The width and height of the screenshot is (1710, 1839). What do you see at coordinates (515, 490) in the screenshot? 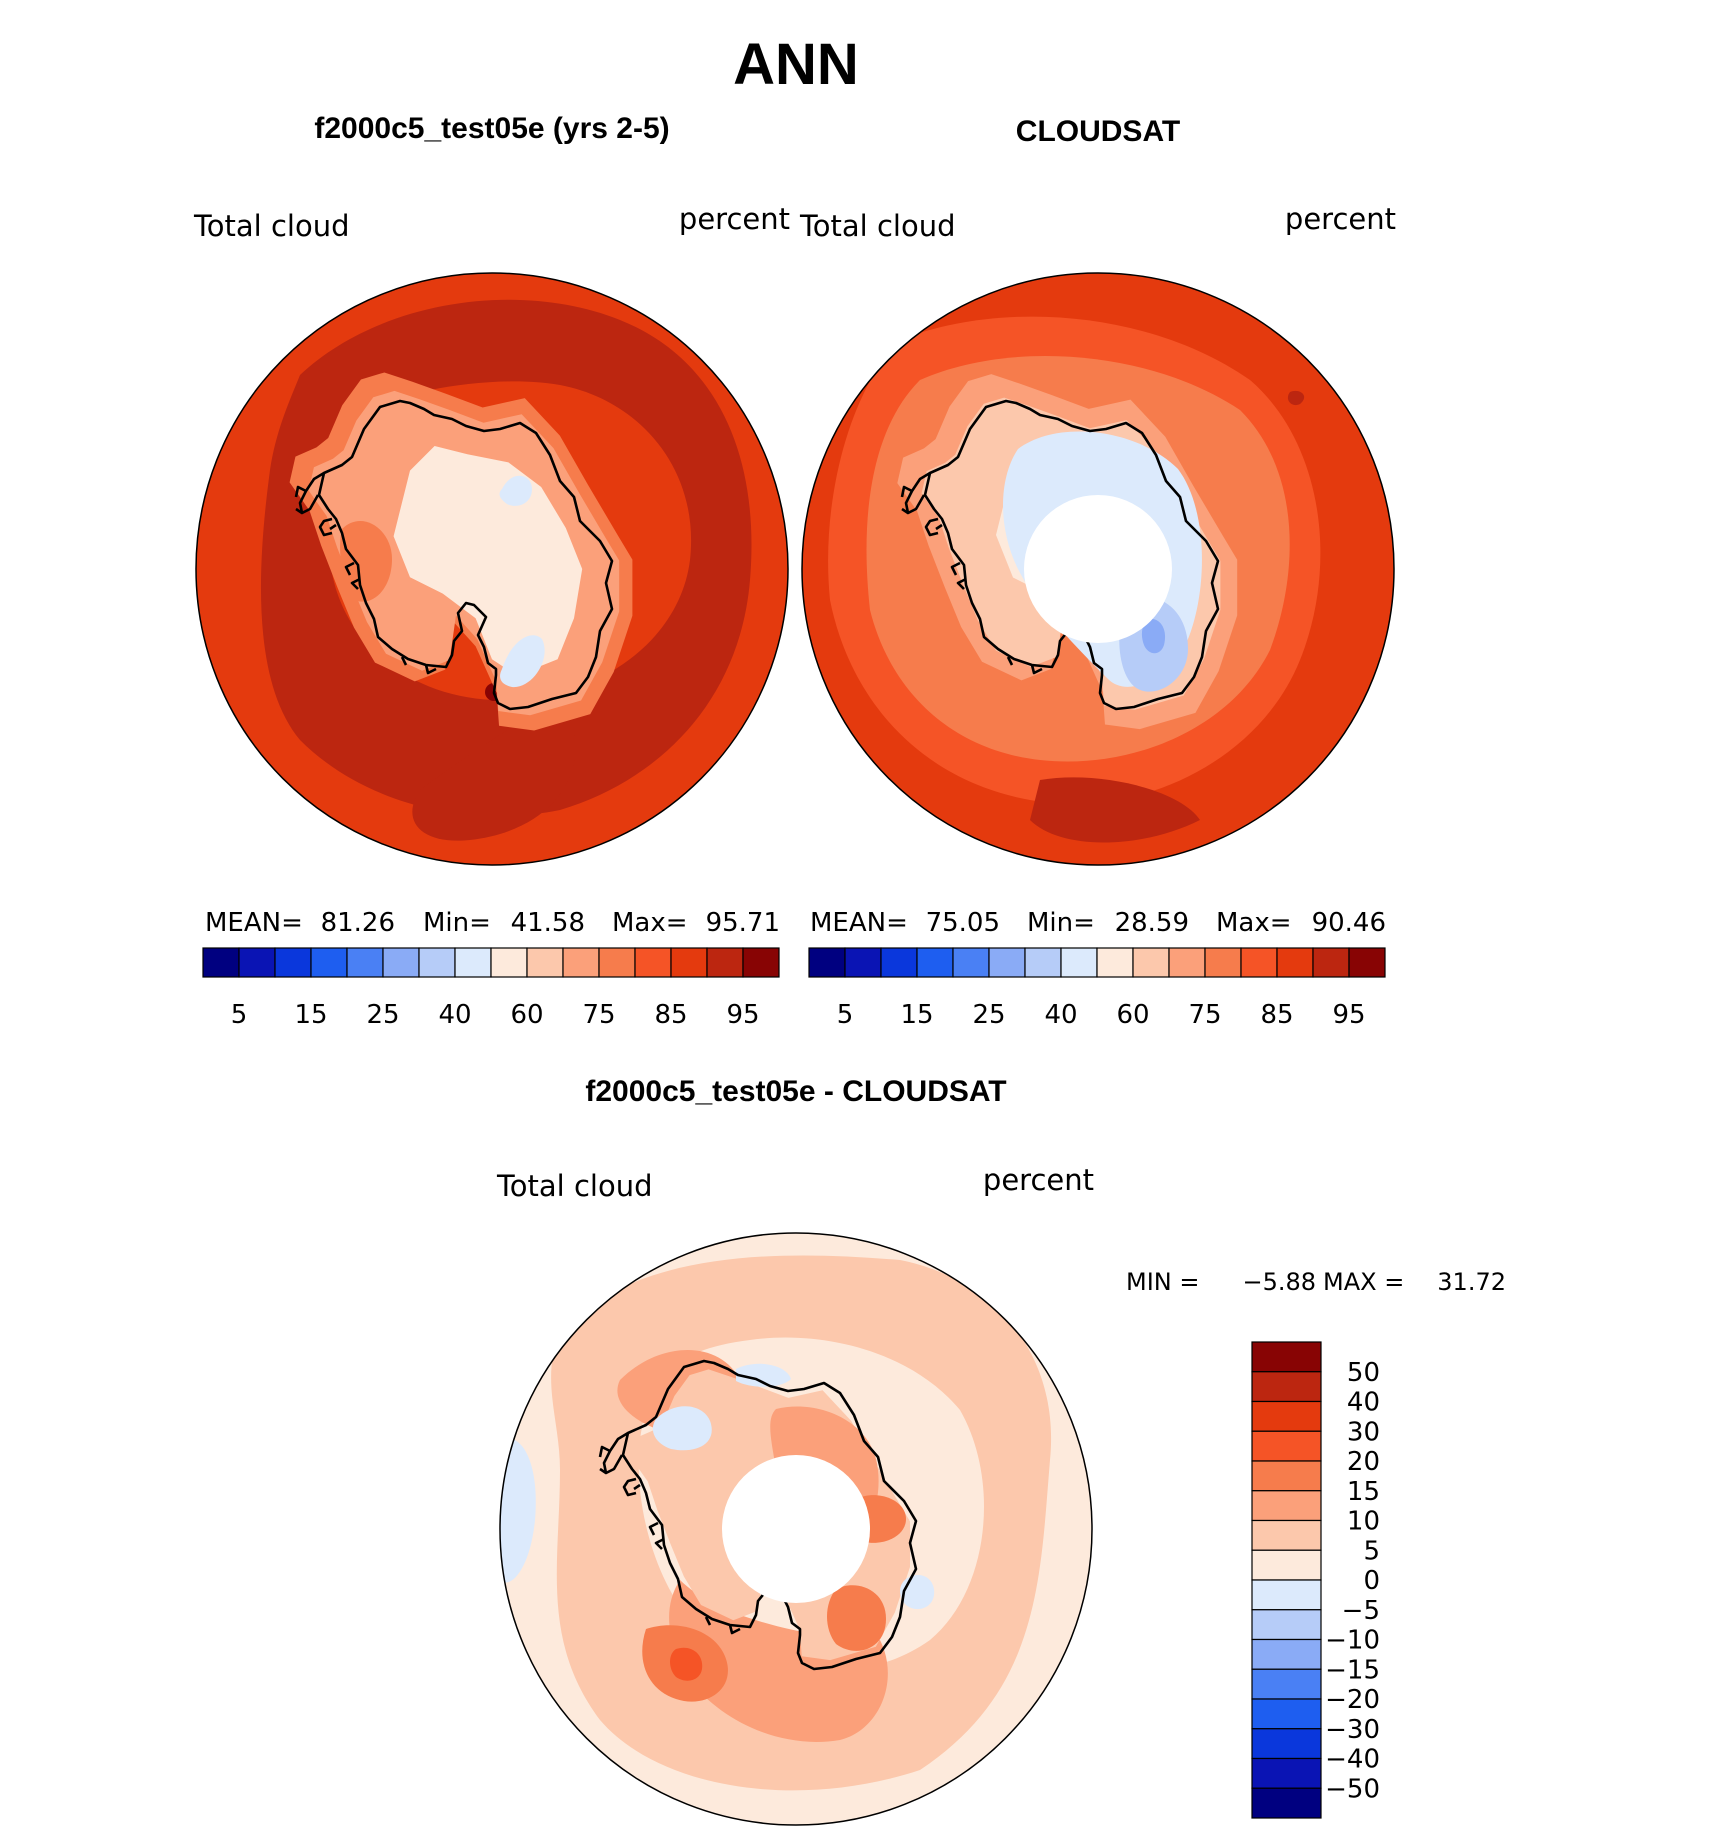
I see `model-east-minimum` at bounding box center [515, 490].